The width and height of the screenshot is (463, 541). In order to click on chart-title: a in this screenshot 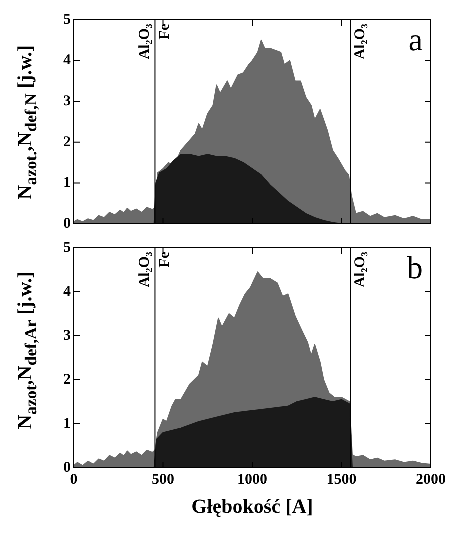, I will do `click(415, 39)`.